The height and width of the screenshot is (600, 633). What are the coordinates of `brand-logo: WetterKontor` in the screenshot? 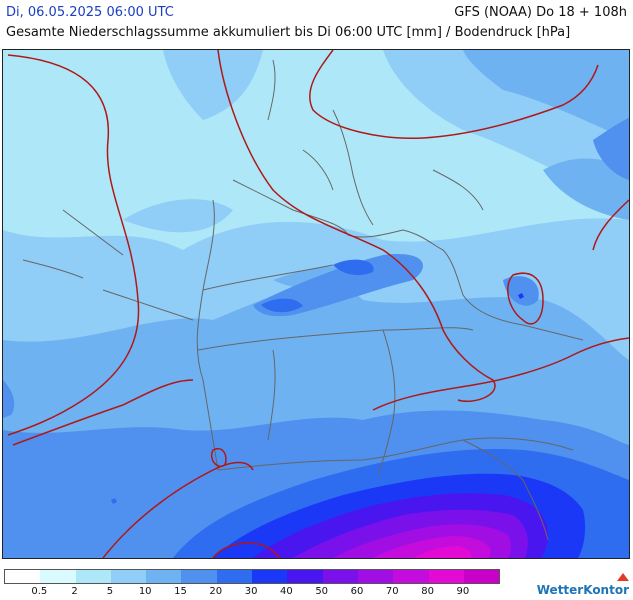 It's located at (582, 590).